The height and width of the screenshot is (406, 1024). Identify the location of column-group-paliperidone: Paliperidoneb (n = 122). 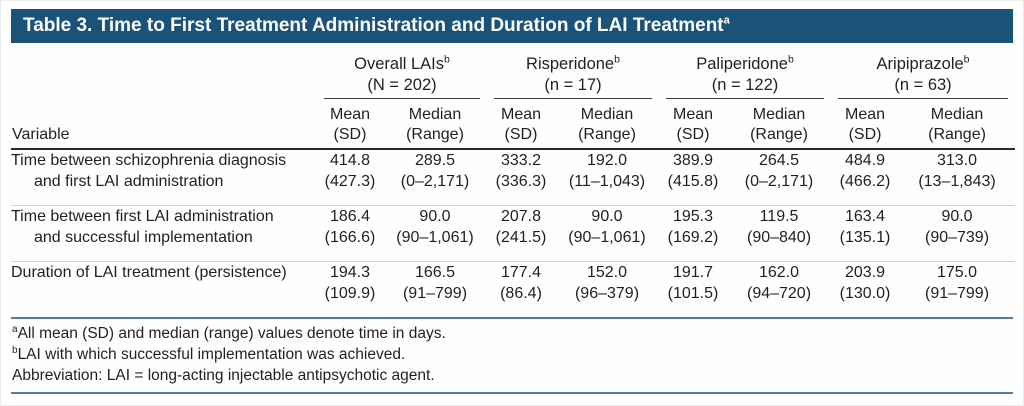
(745, 73).